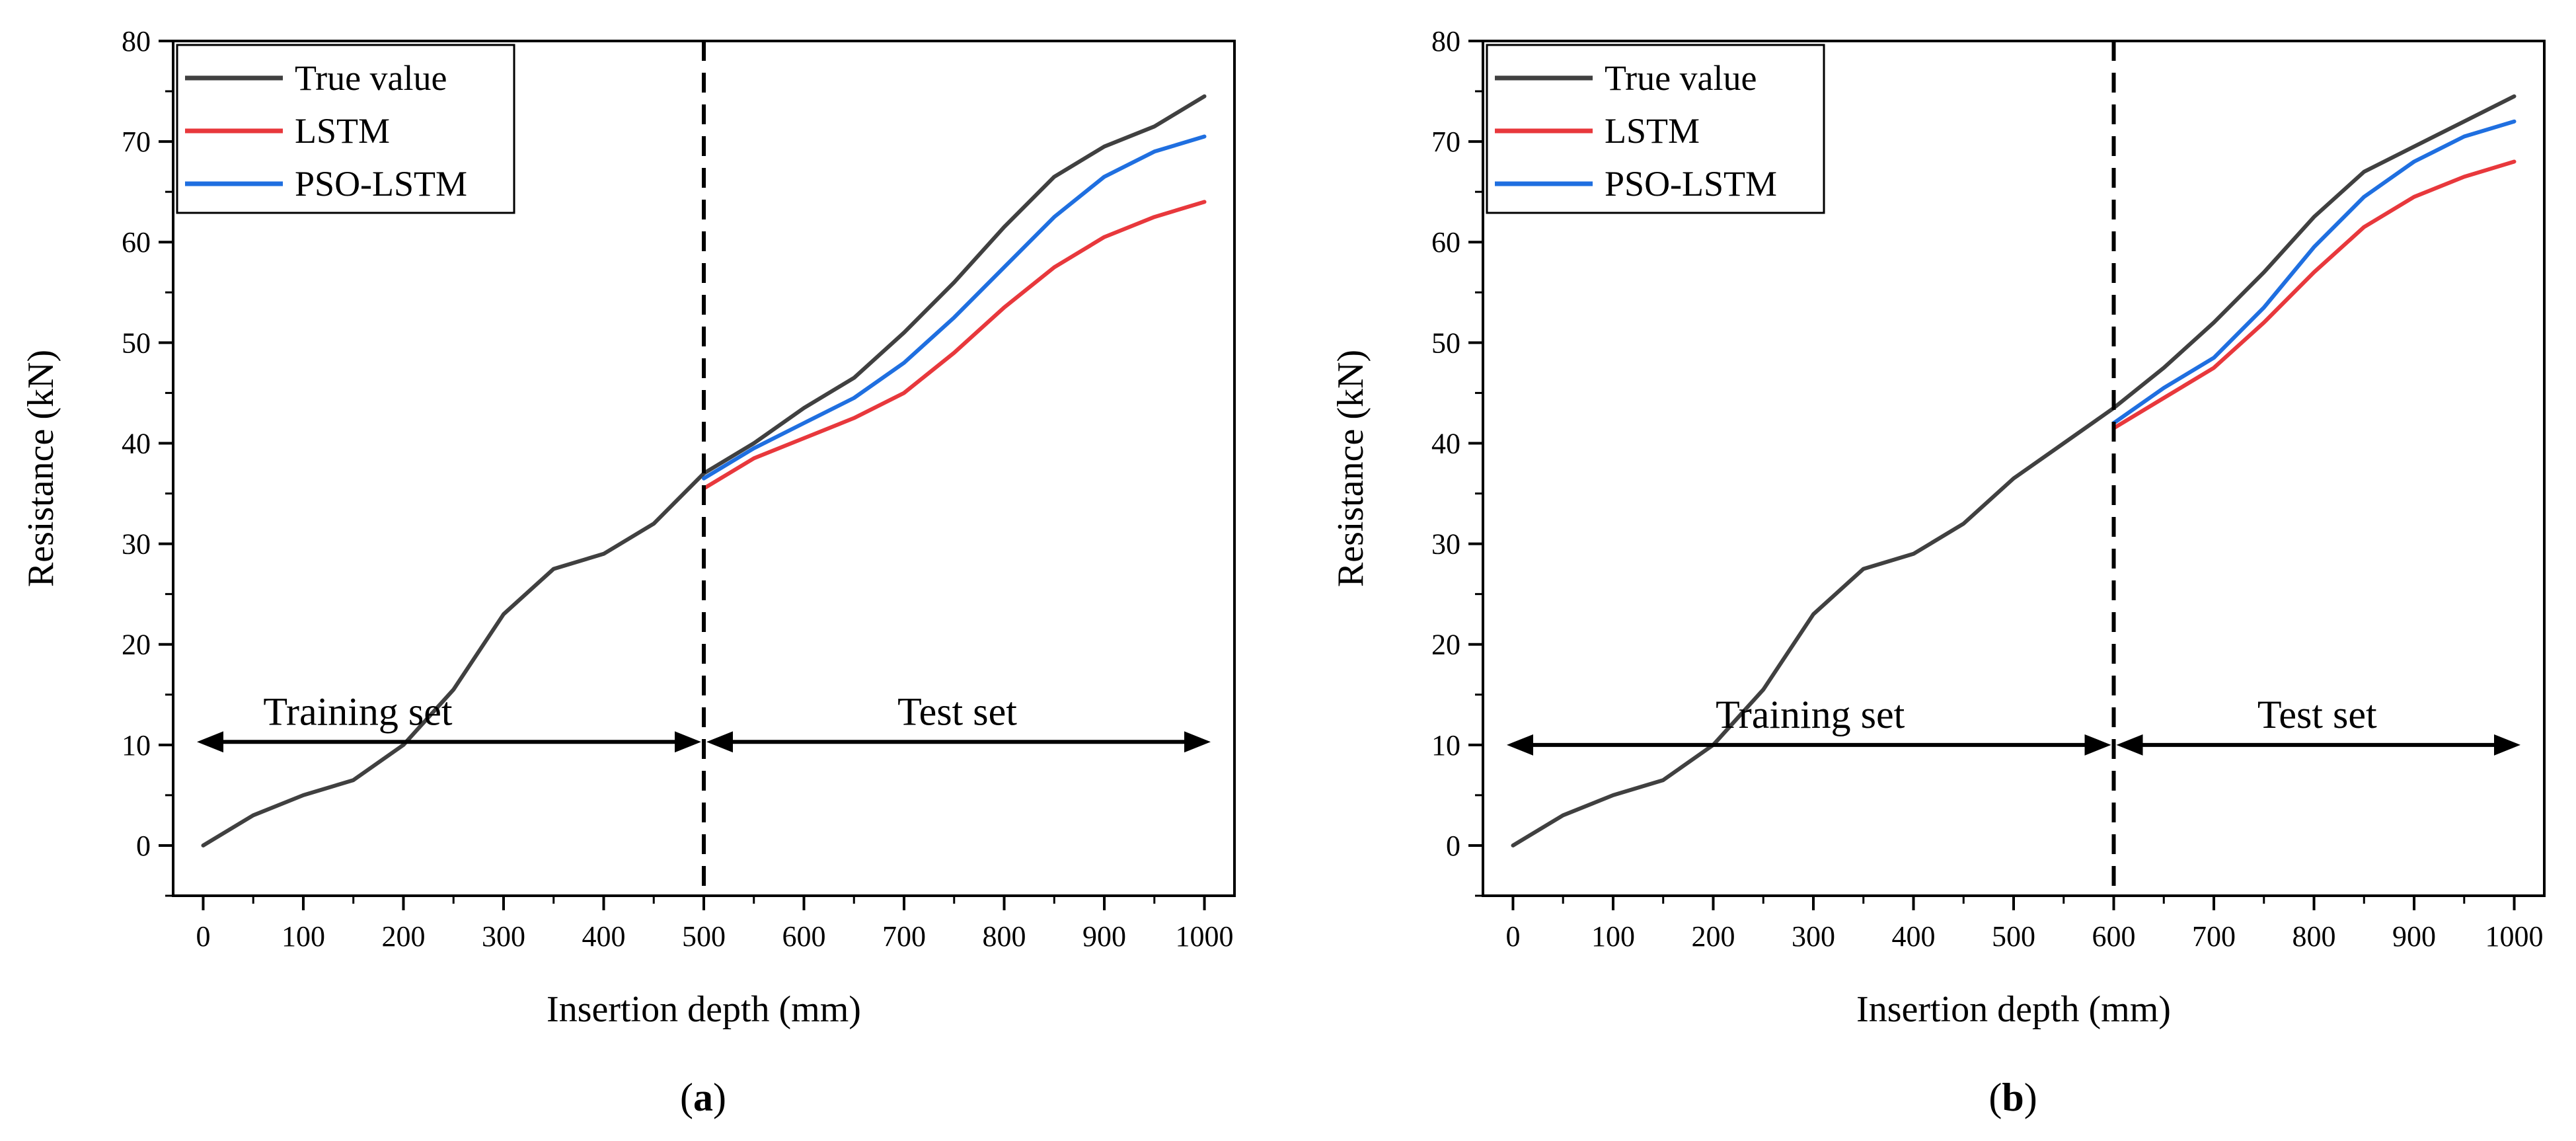  I want to click on panel-label-letter: b, so click(2013, 1097).